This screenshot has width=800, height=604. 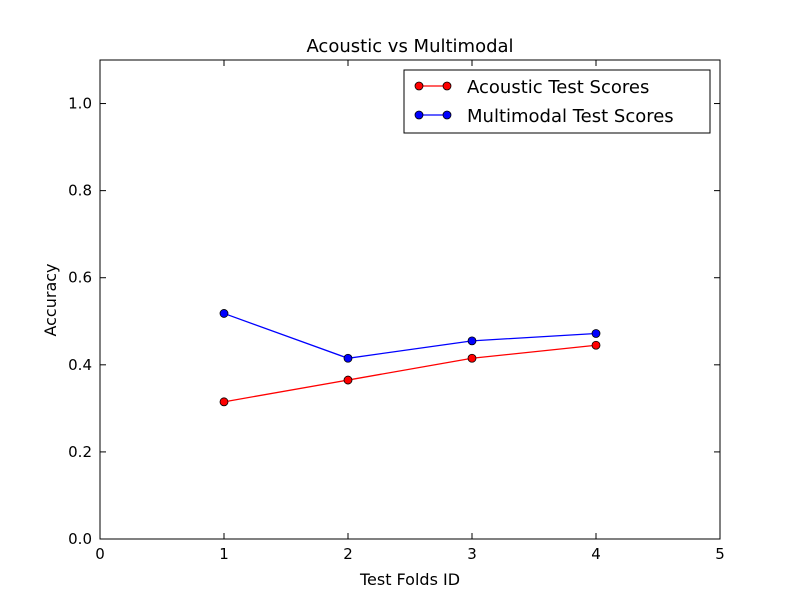 What do you see at coordinates (80, 191) in the screenshot?
I see `y-tick-label: 0.8` at bounding box center [80, 191].